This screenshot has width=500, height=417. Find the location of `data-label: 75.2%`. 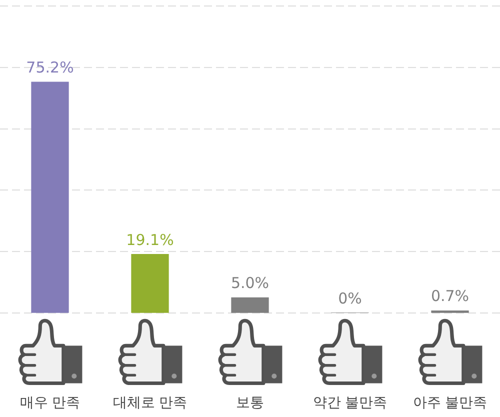

data-label: 75.2% is located at coordinates (50, 67).